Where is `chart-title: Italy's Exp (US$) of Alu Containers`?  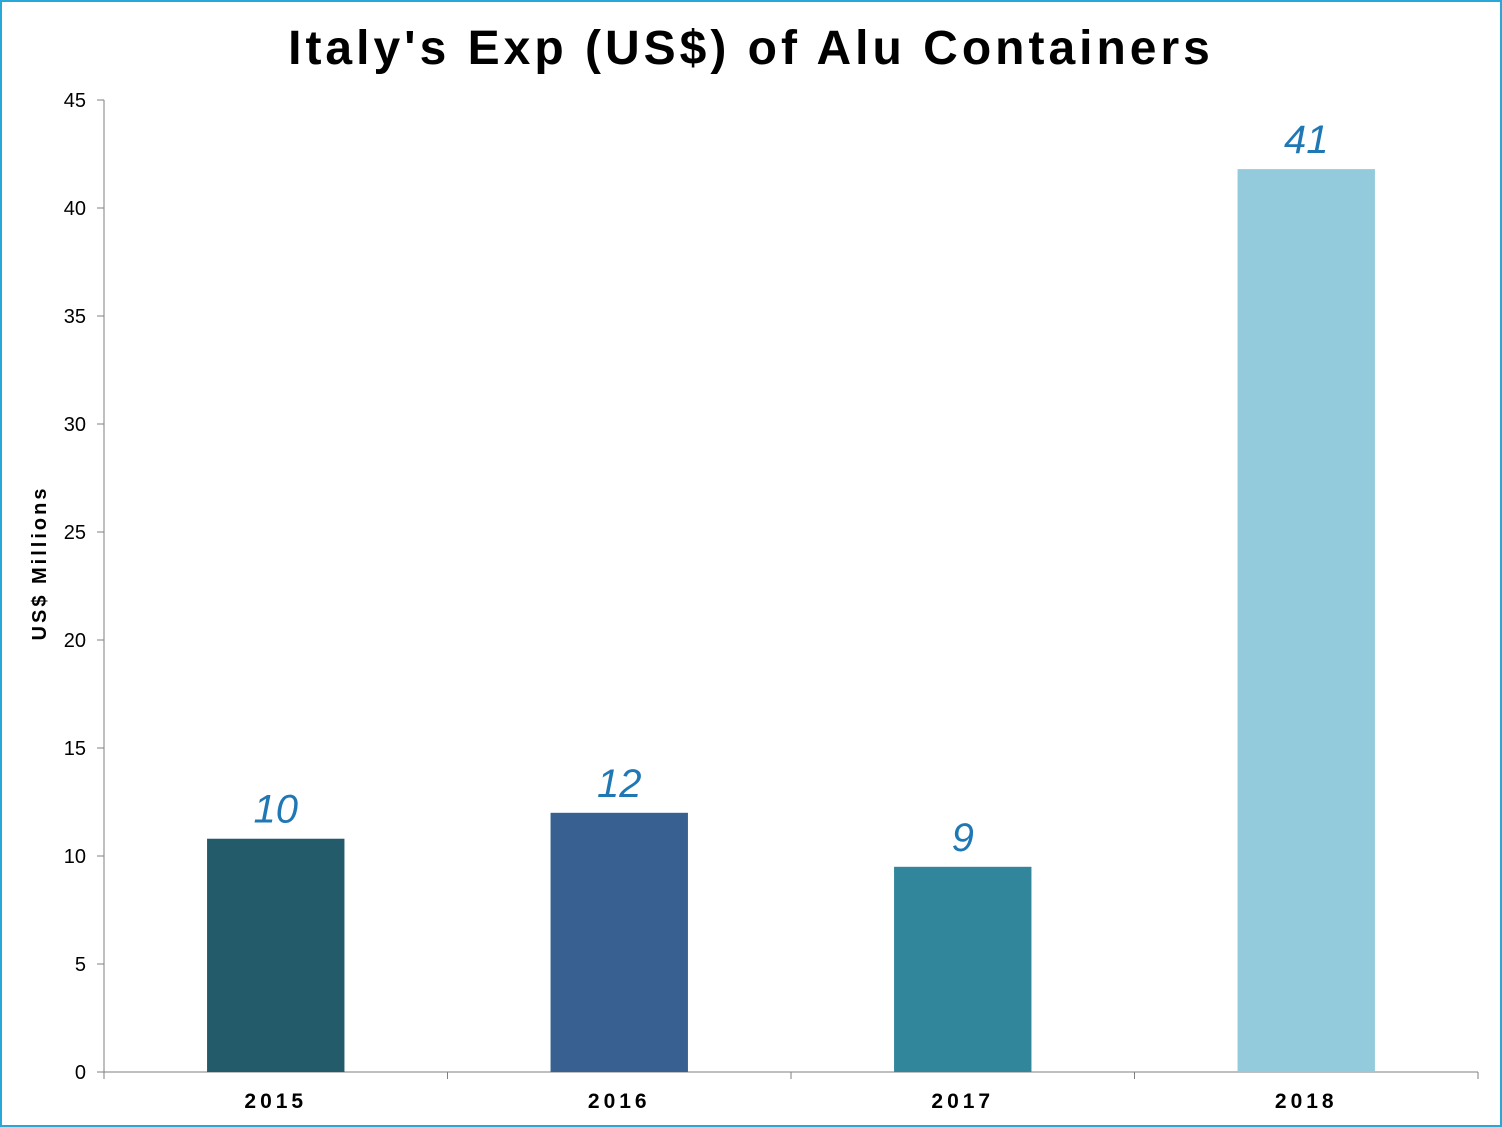
chart-title: Italy's Exp (US$) of Alu Containers is located at coordinates (751, 48).